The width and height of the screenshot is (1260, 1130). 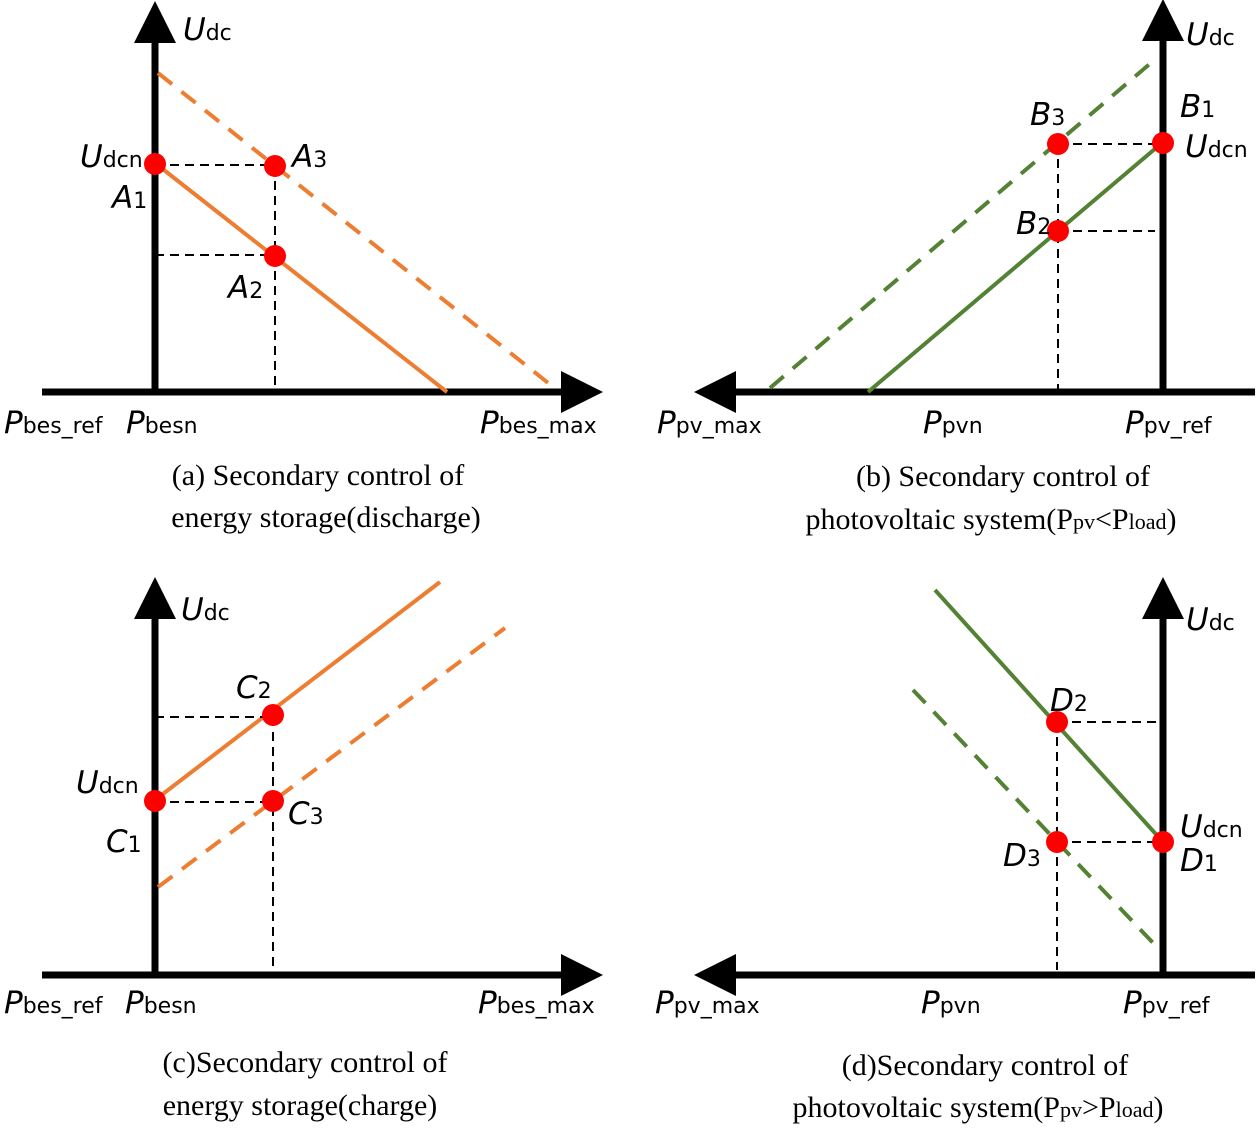 What do you see at coordinates (1022, 856) in the screenshot?
I see `d3-label: D3` at bounding box center [1022, 856].